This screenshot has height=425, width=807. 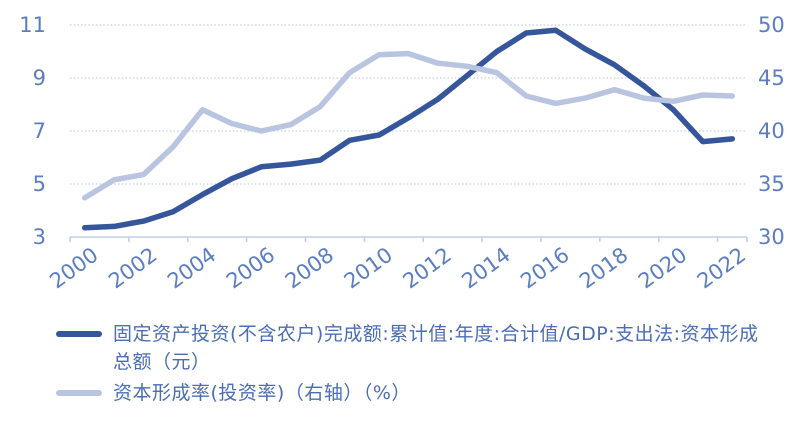 I want to click on right-axis-tick-label: 40, so click(x=771, y=131).